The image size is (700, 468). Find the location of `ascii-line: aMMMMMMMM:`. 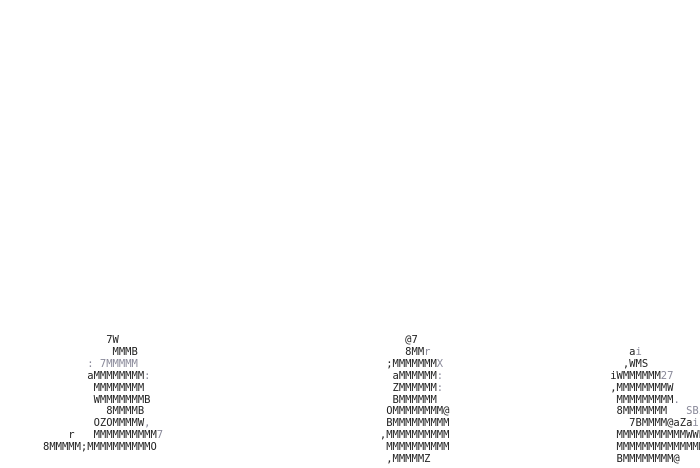

ascii-line: aMMMMMMMM: is located at coordinates (103, 376).